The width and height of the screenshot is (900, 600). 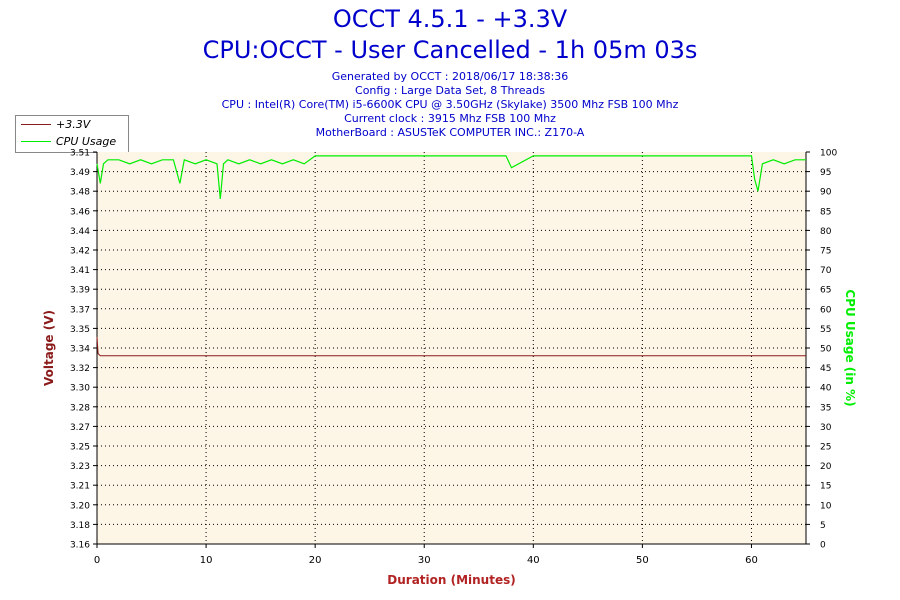 I want to click on chart-title: OCCT 4.5.1 - +3.3V, so click(x=450, y=19).